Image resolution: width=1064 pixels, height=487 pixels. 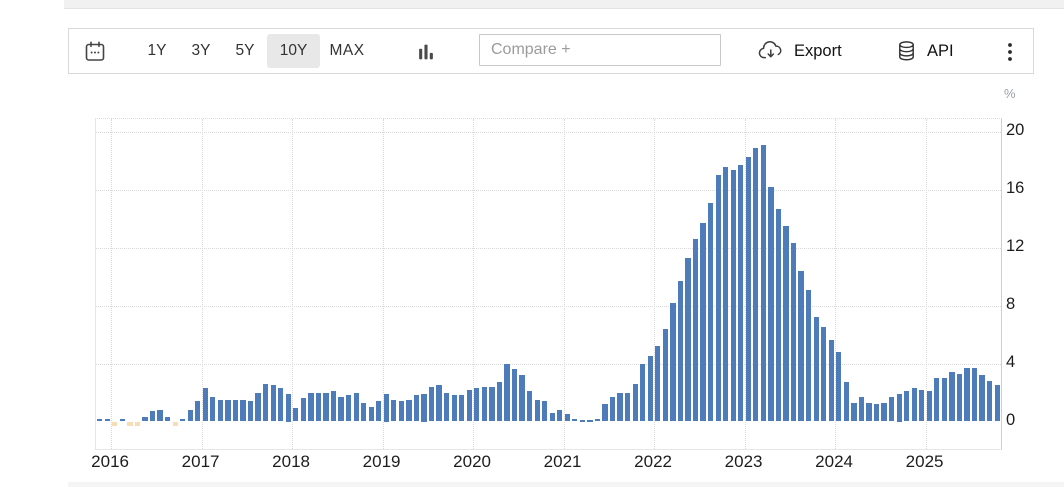 I want to click on more-options-button, so click(x=1010, y=52).